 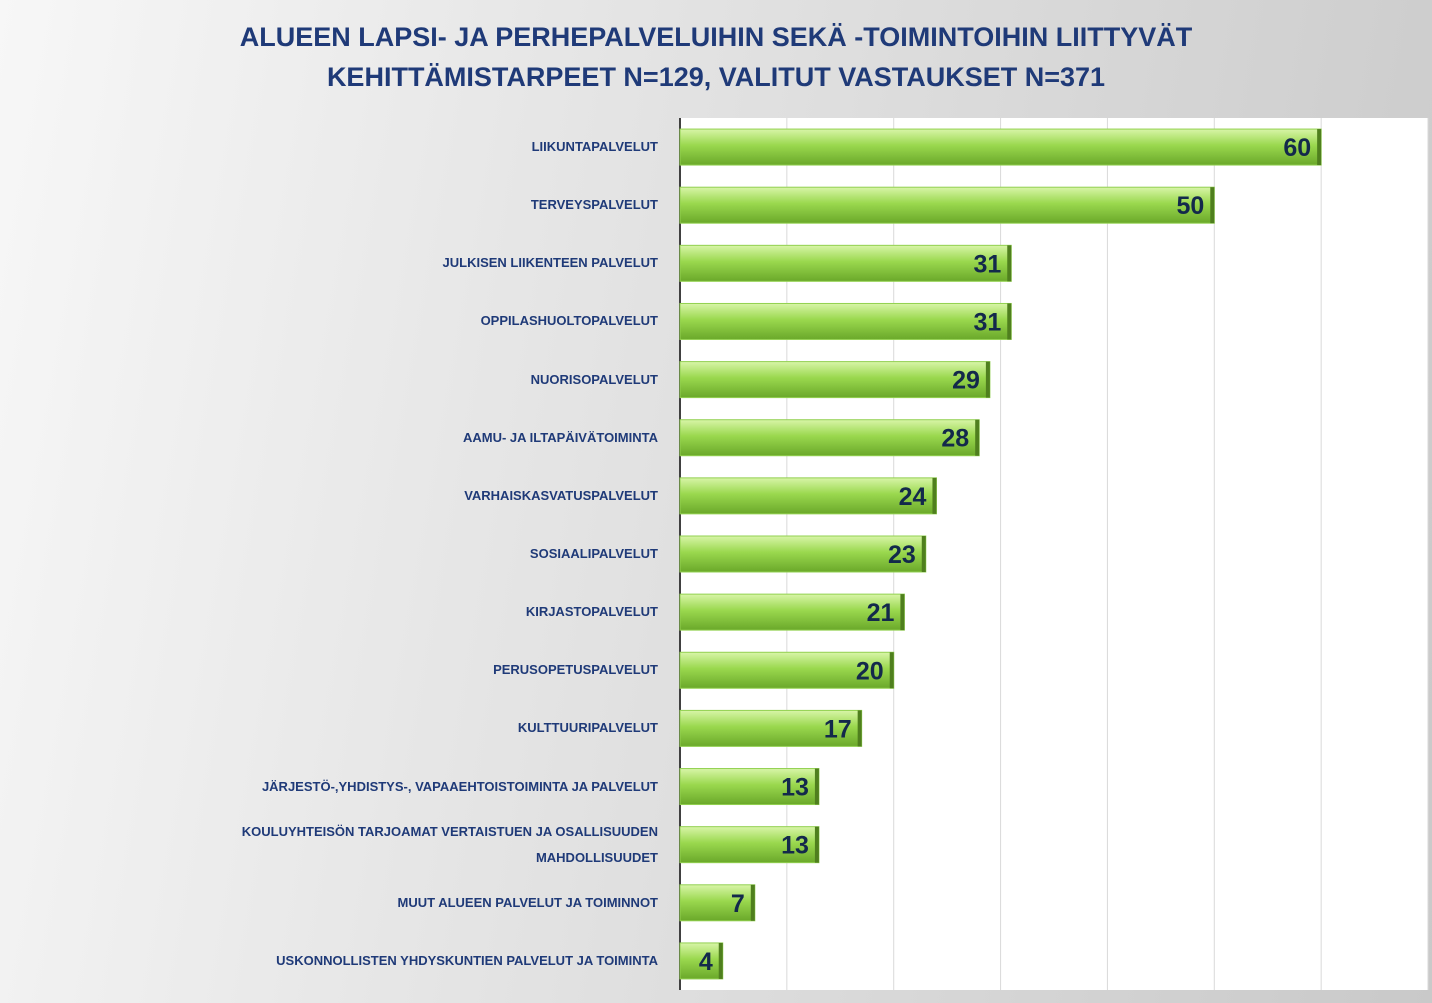 What do you see at coordinates (594, 205) in the screenshot?
I see `y-tick-label: TERVEYSPALVELUT` at bounding box center [594, 205].